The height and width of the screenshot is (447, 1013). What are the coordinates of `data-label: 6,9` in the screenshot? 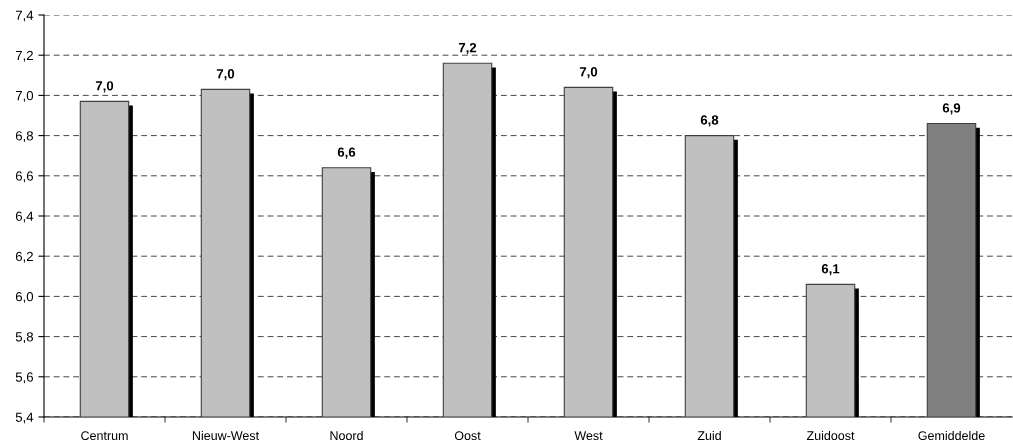 It's located at (951, 109).